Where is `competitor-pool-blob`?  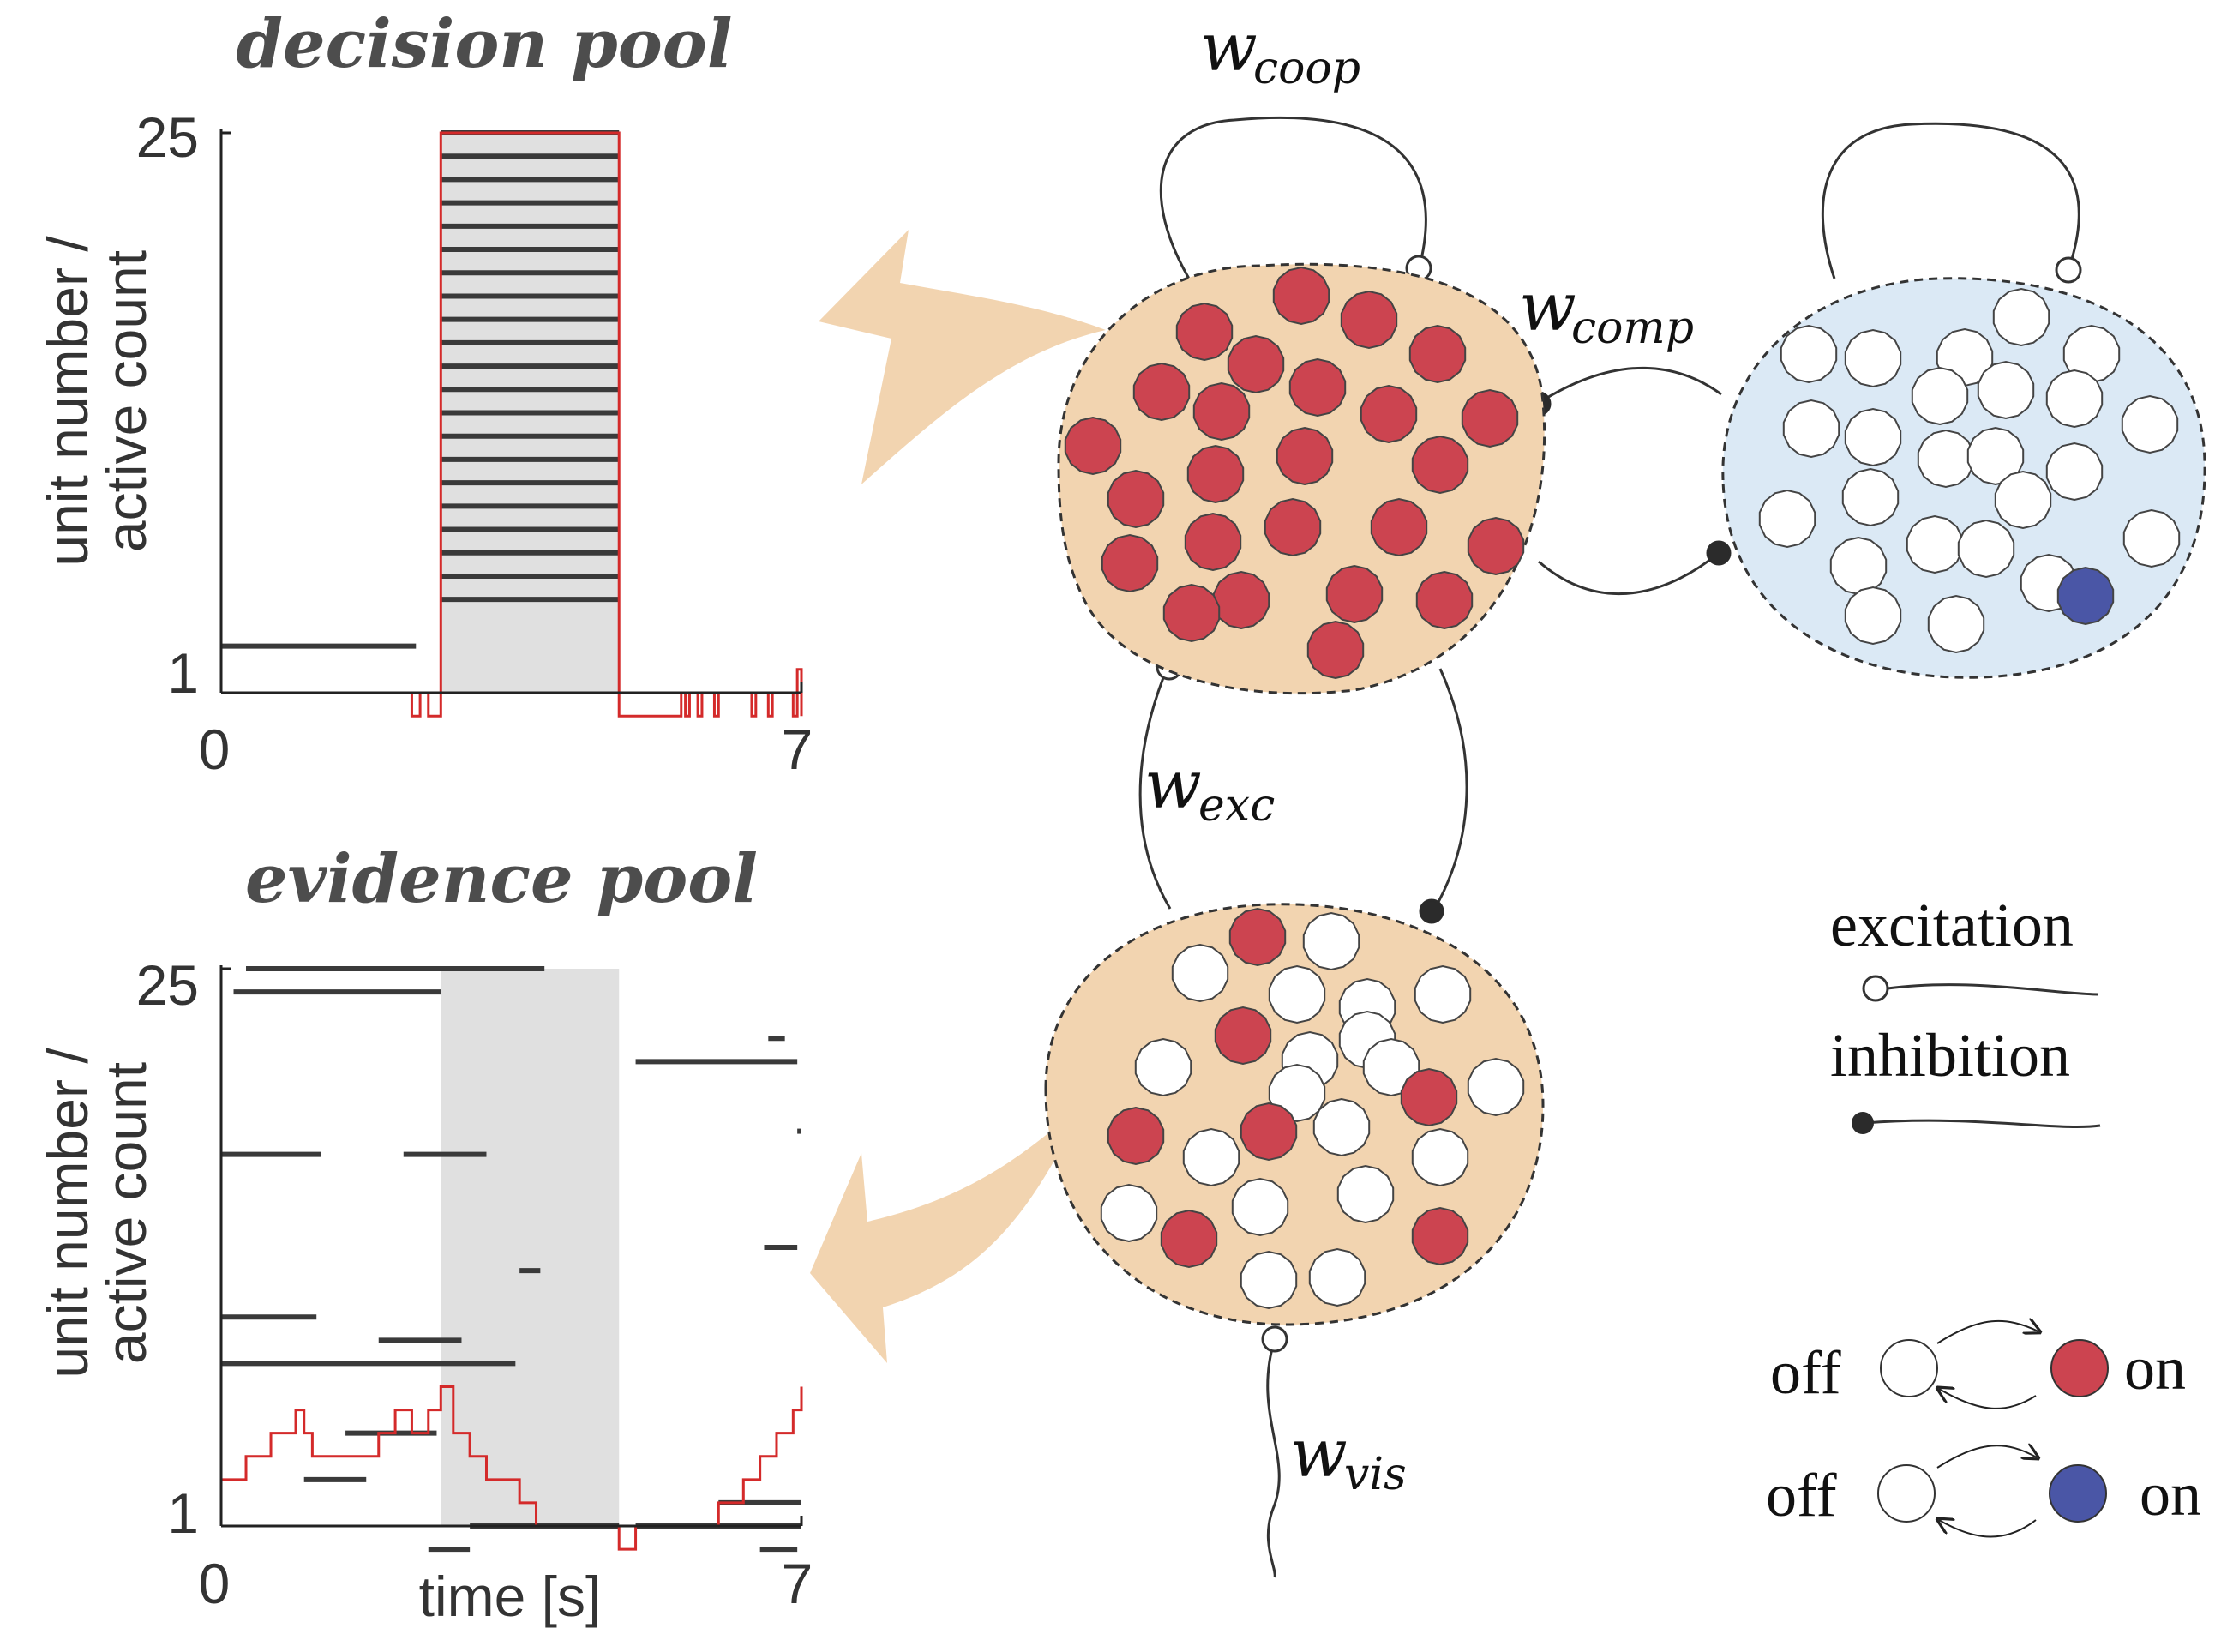 competitor-pool-blob is located at coordinates (1964, 478).